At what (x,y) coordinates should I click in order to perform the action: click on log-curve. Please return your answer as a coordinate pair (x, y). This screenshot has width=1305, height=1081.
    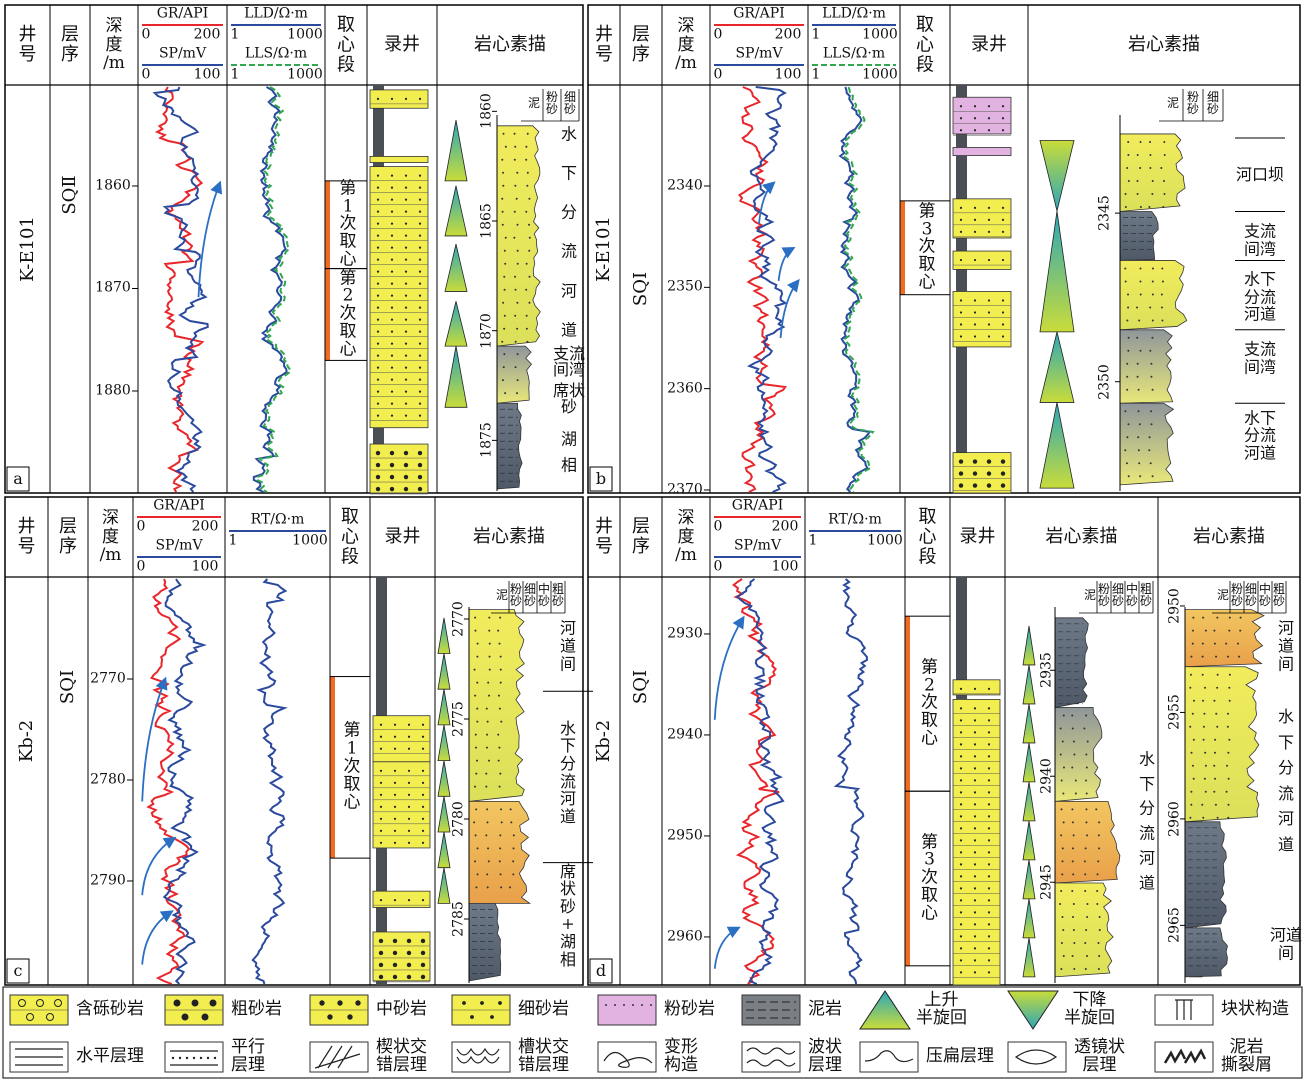
    Looking at the image, I should click on (760, 781).